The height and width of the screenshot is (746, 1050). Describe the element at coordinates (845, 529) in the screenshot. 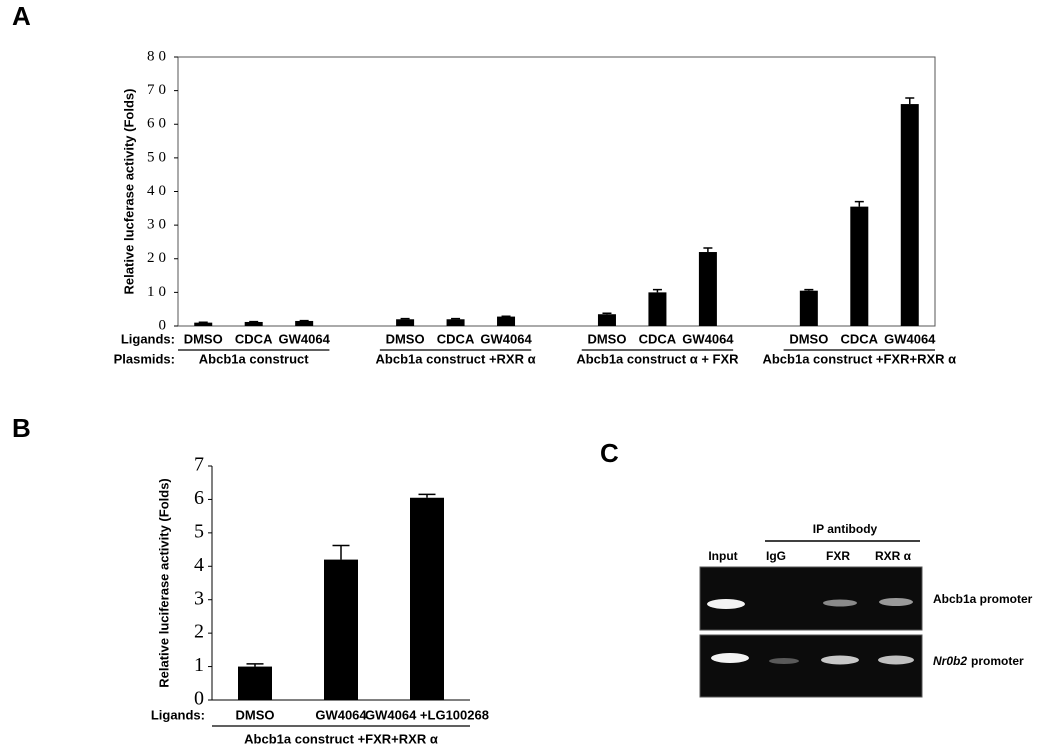

I see `gel-header: IP antibody` at that location.